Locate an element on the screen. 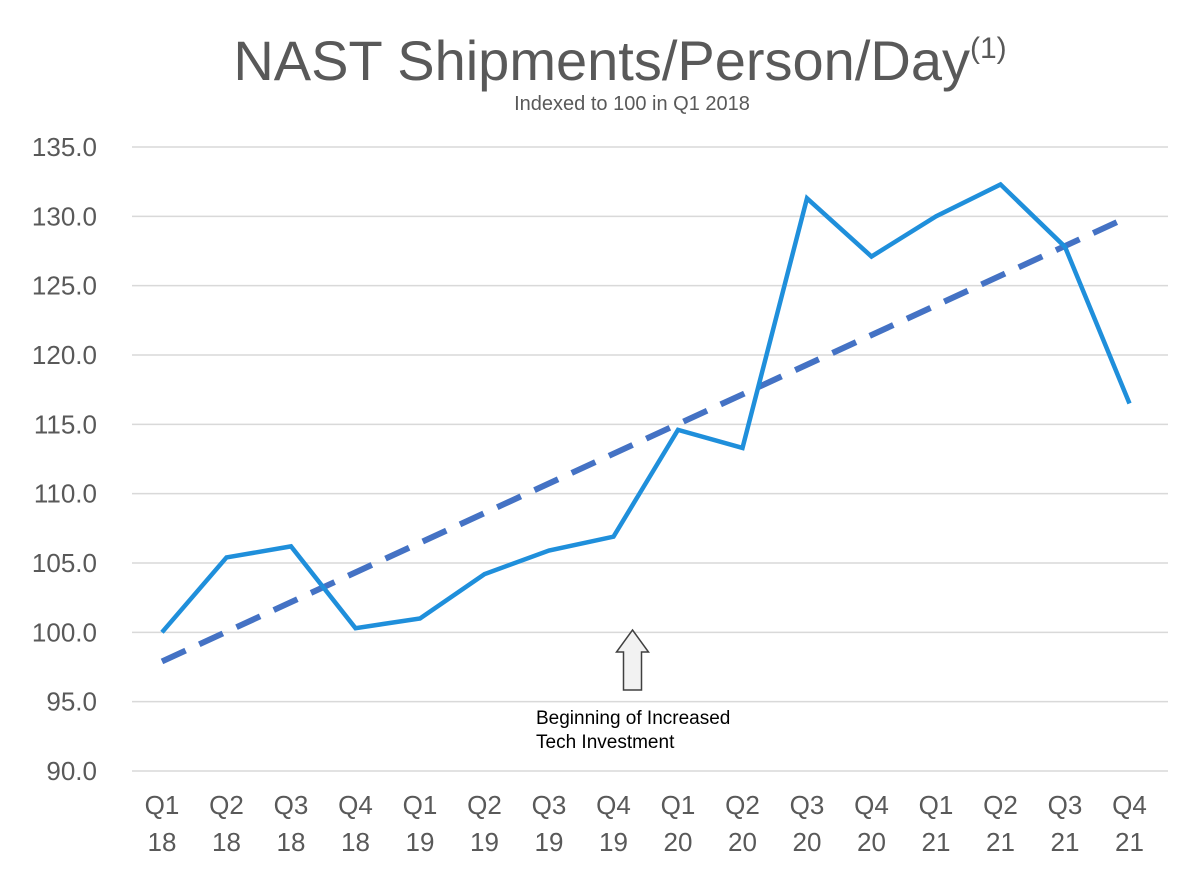 The width and height of the screenshot is (1200, 870). y-tick-label: 120.0 is located at coordinates (64, 355).